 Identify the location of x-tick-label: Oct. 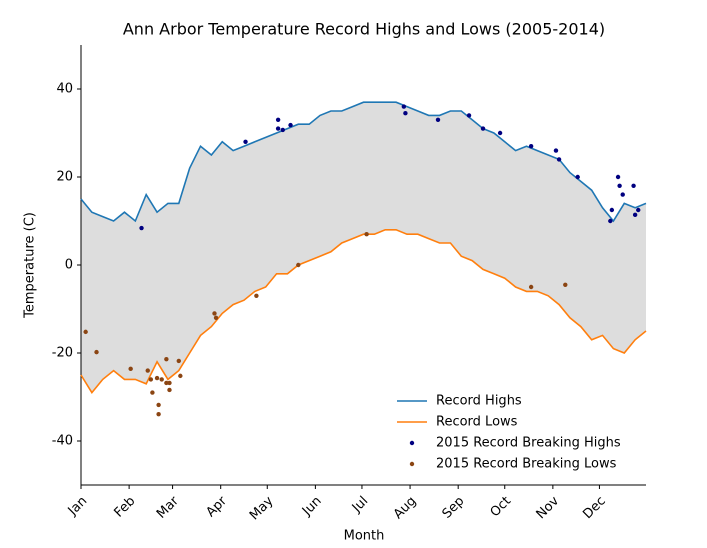
(501, 507).